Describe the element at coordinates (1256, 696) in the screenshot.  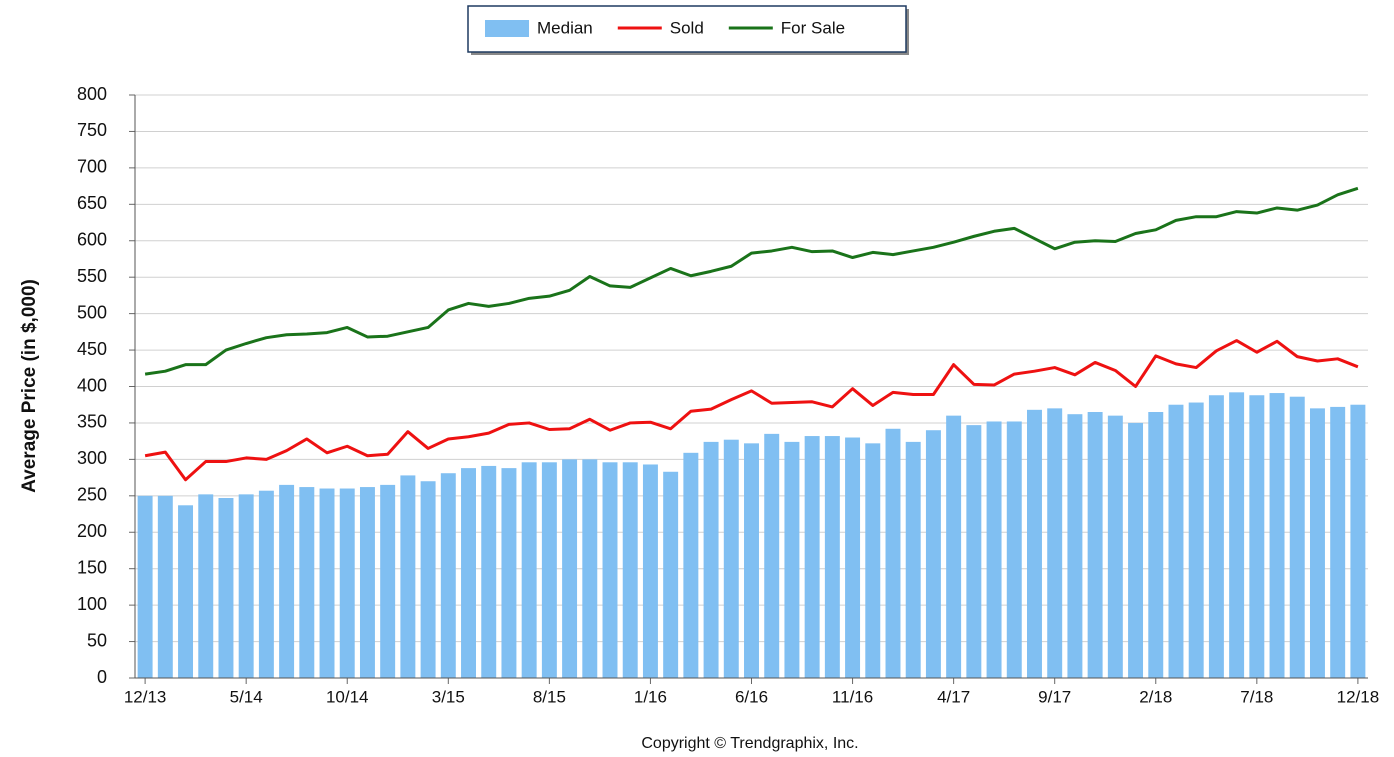
I see `x-tick-label: 7/18` at that location.